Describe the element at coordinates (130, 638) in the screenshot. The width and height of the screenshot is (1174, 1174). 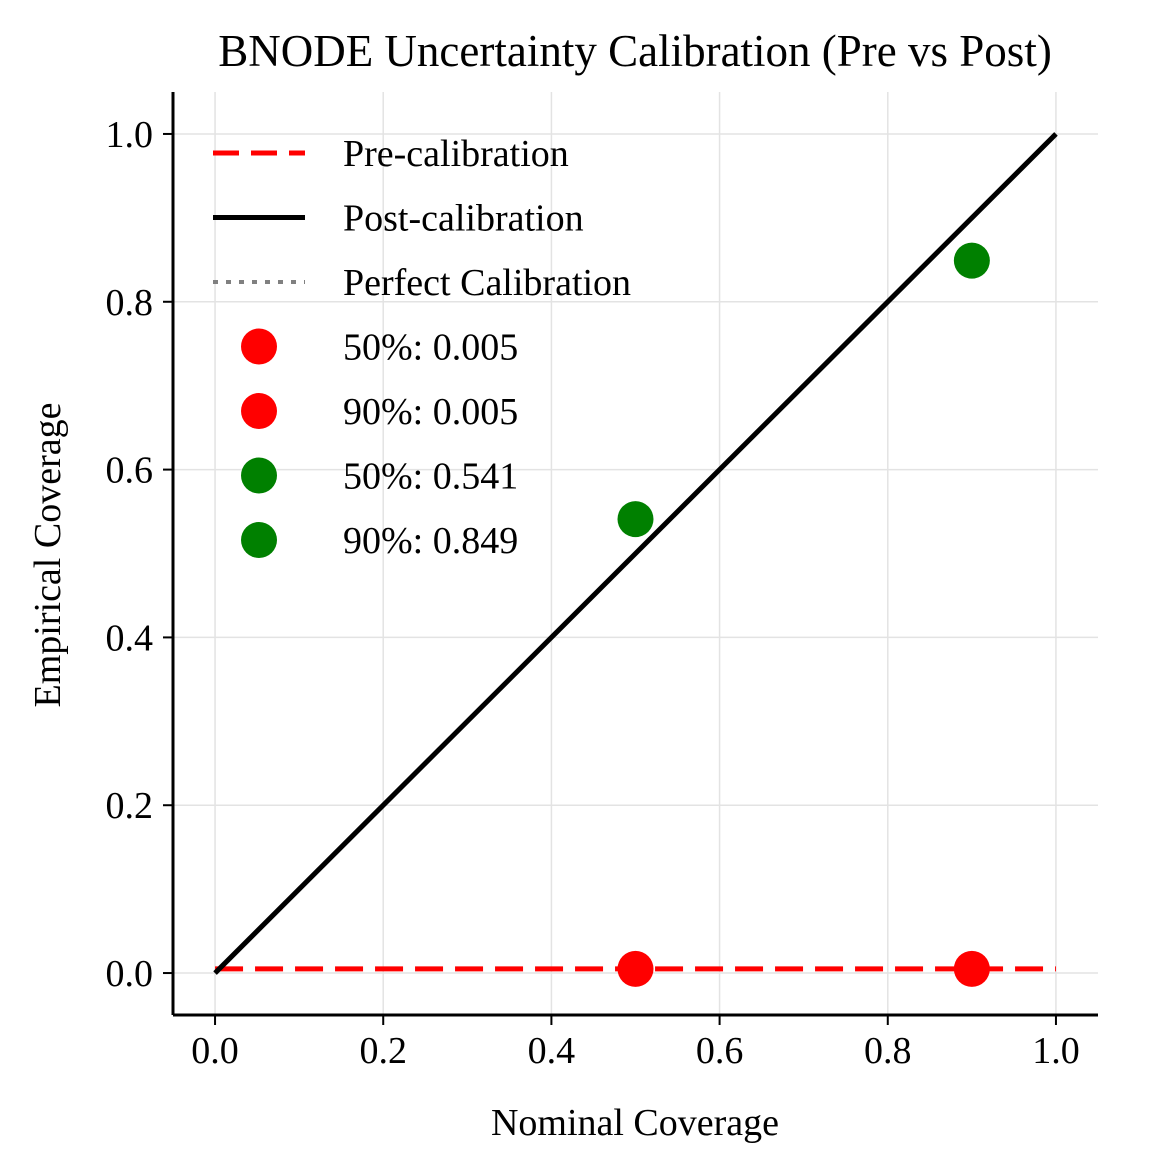
I see `y-tick-label: 0.4` at that location.